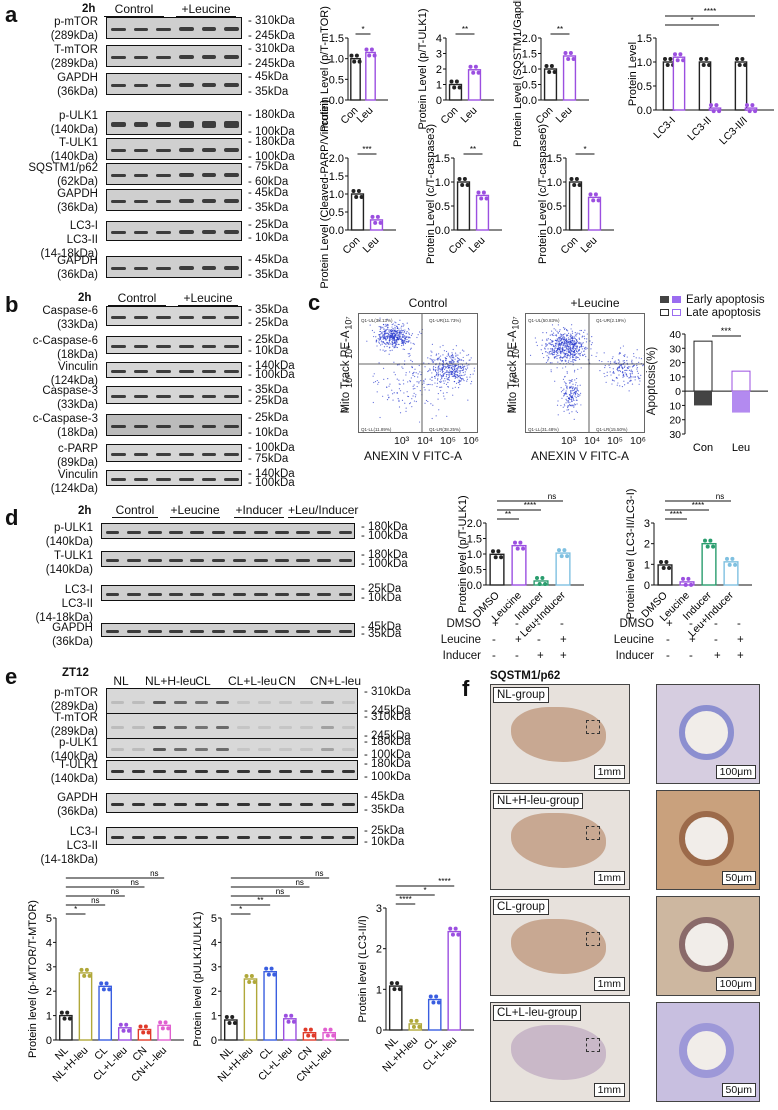 This screenshot has width=778, height=1110. What do you see at coordinates (387, 711) in the screenshot?
I see `mw-marker: - 245kDa` at bounding box center [387, 711].